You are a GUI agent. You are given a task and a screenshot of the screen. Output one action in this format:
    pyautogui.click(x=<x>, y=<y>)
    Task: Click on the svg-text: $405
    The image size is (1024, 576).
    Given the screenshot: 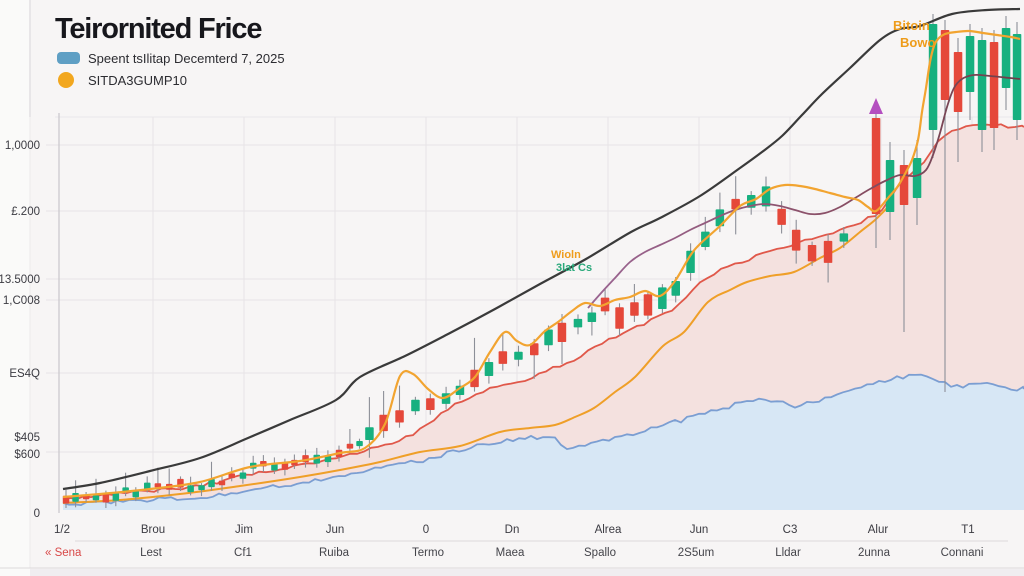 What is the action you would take?
    pyautogui.click(x=27, y=438)
    